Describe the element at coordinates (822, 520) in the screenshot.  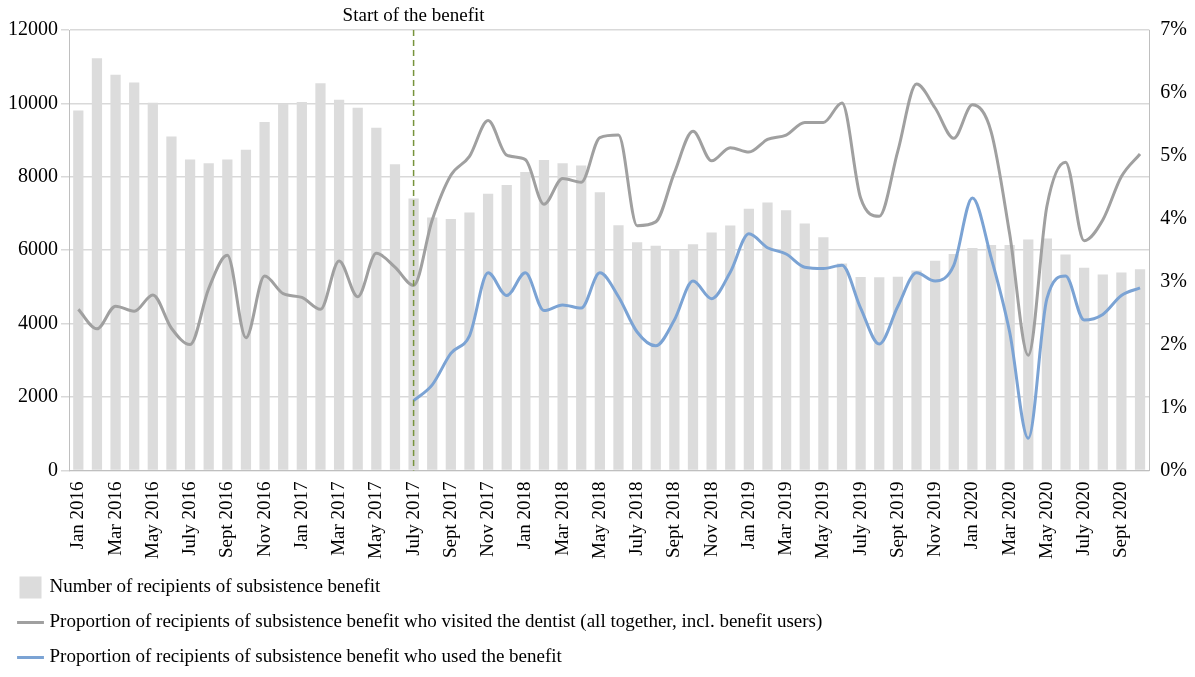
I see `x-tick-label: May 2019` at that location.